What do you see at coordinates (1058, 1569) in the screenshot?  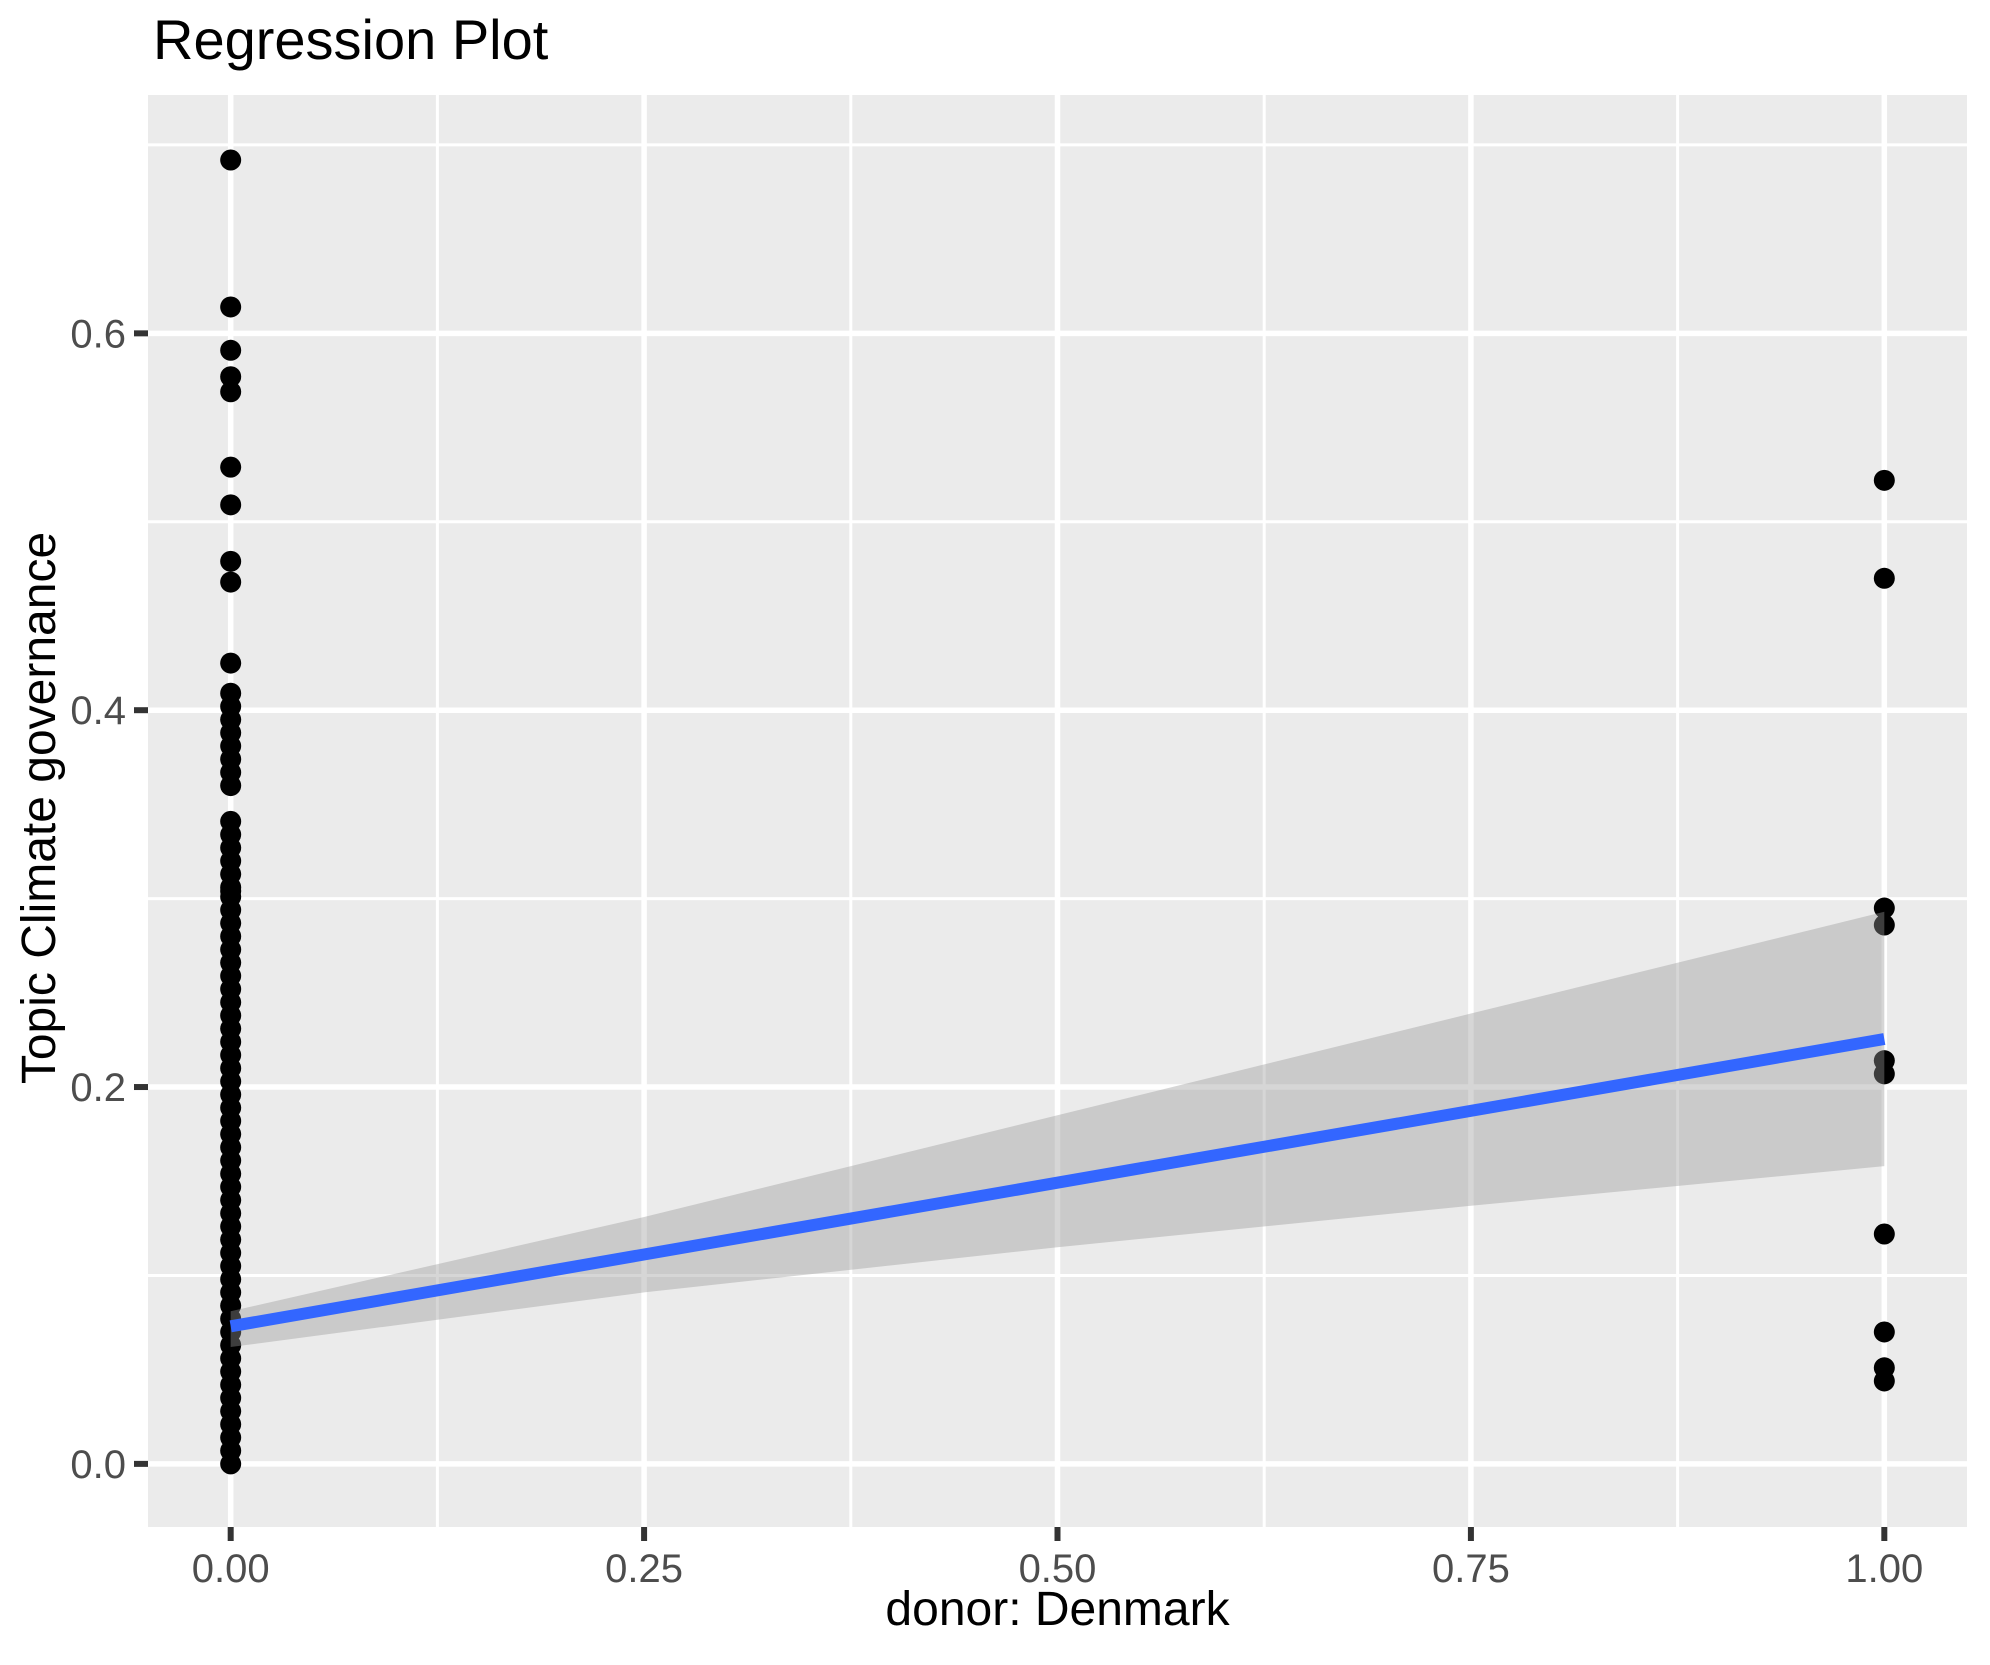 I see `x-tick-label: 0.50` at bounding box center [1058, 1569].